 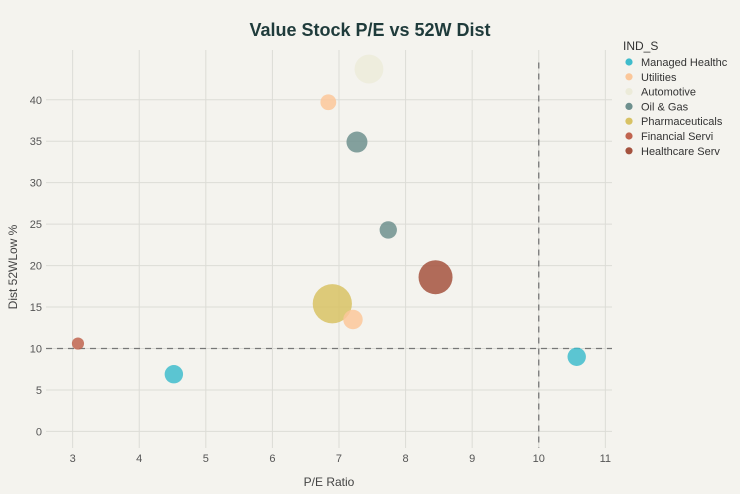 I want to click on x-tick-label: 7, so click(x=339, y=459).